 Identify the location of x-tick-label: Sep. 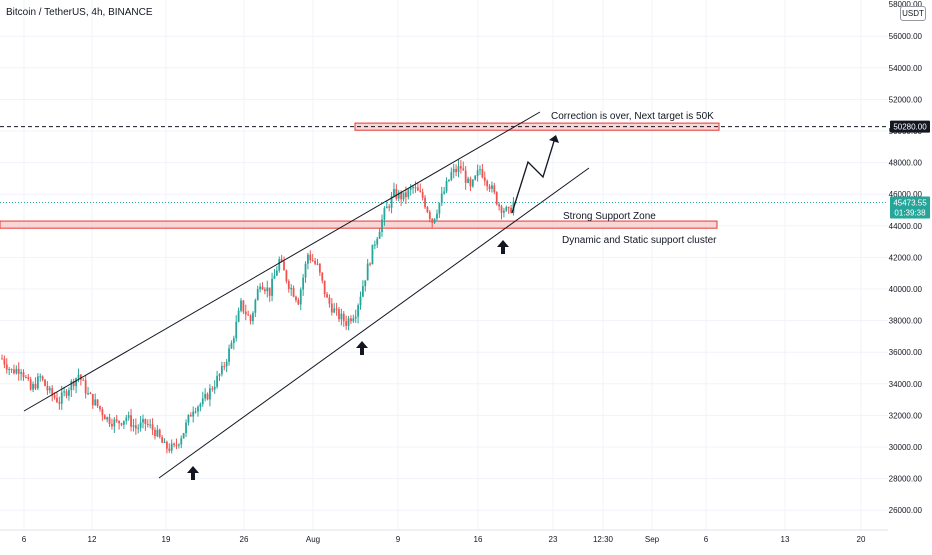
(652, 539).